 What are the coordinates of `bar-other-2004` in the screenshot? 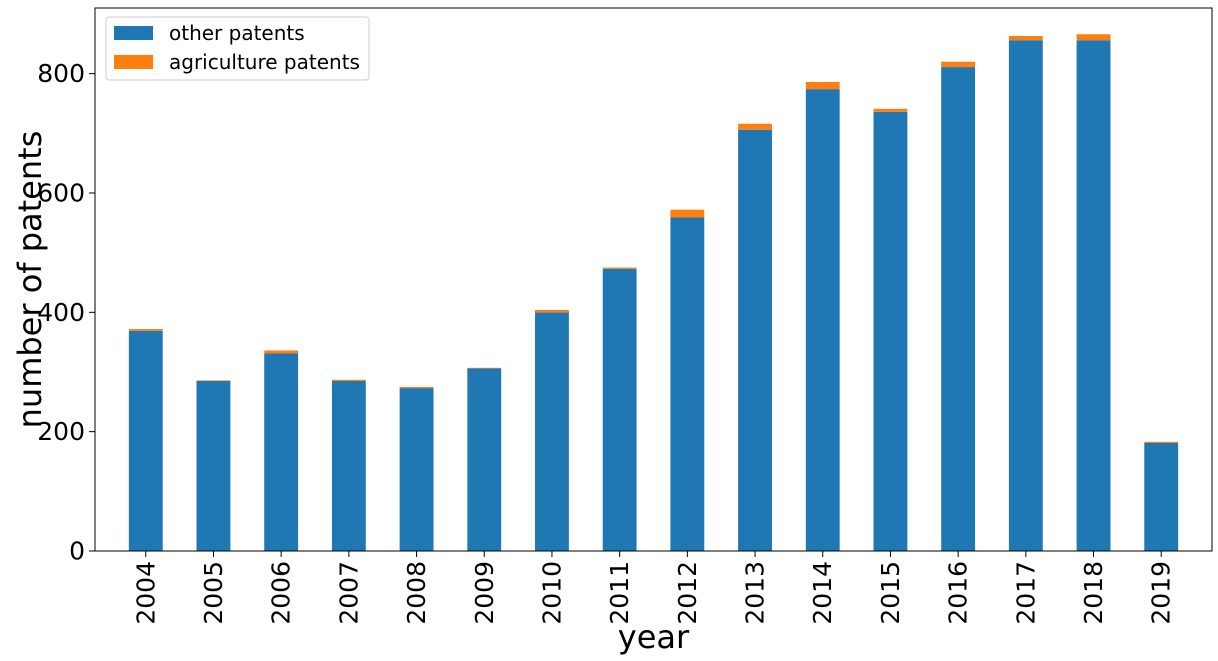 It's located at (146, 441).